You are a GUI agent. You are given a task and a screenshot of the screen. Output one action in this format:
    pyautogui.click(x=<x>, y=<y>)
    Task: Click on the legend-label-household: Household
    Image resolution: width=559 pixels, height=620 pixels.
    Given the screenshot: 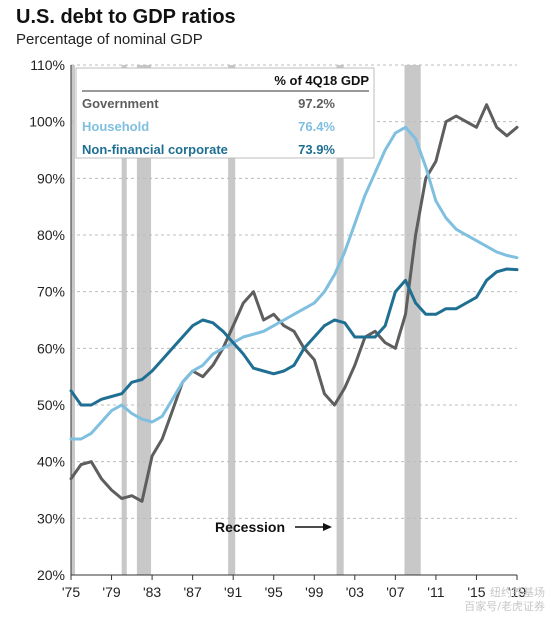 What is the action you would take?
    pyautogui.click(x=115, y=126)
    